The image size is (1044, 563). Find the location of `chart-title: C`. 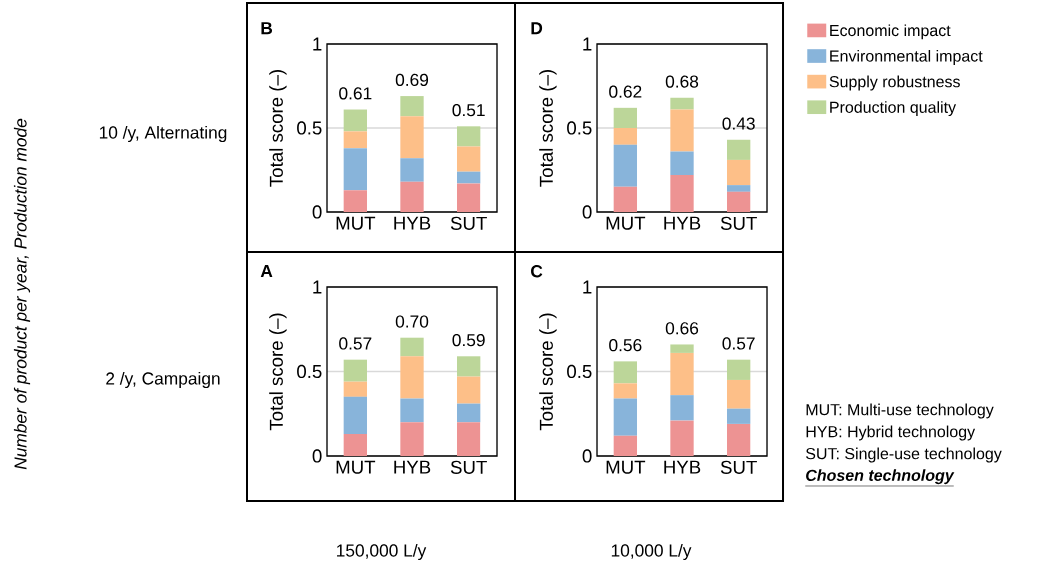

chart-title: C is located at coordinates (537, 271).